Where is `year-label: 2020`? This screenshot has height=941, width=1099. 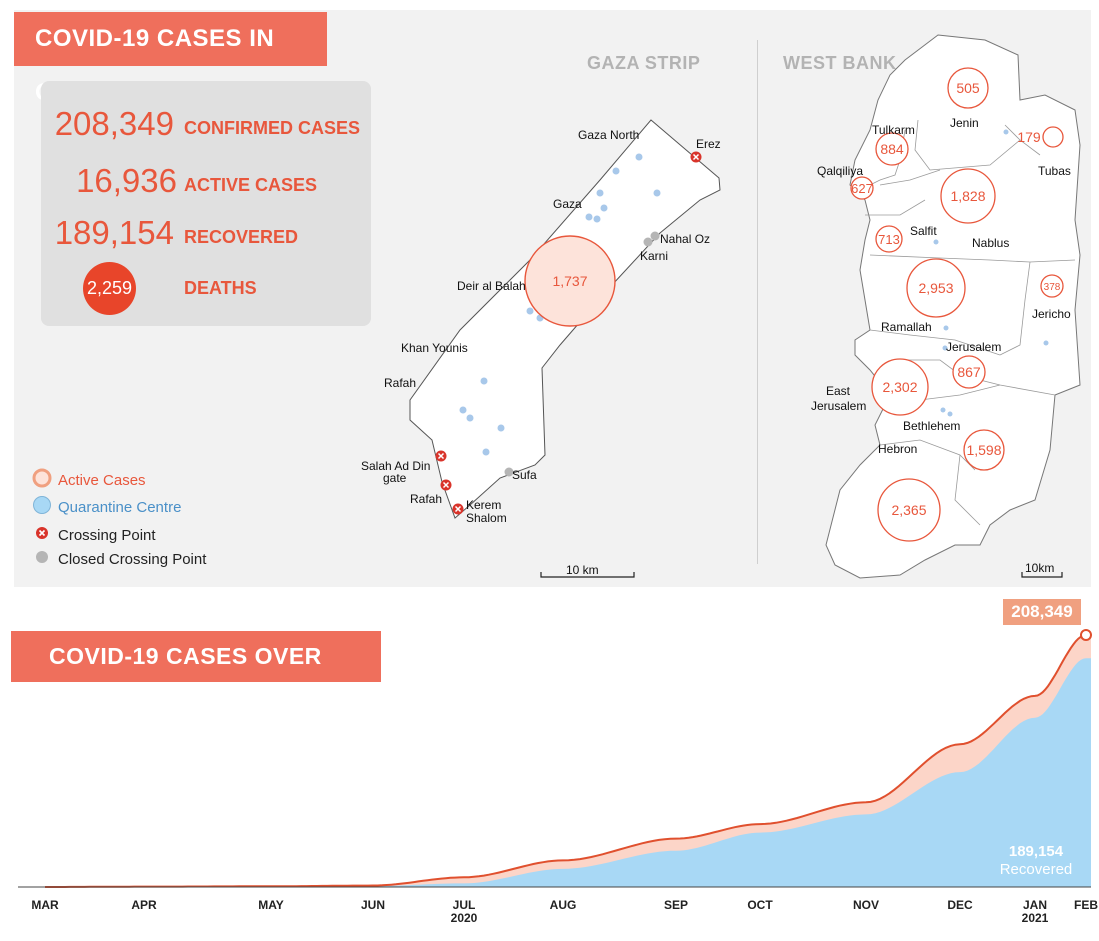 year-label: 2020 is located at coordinates (464, 918).